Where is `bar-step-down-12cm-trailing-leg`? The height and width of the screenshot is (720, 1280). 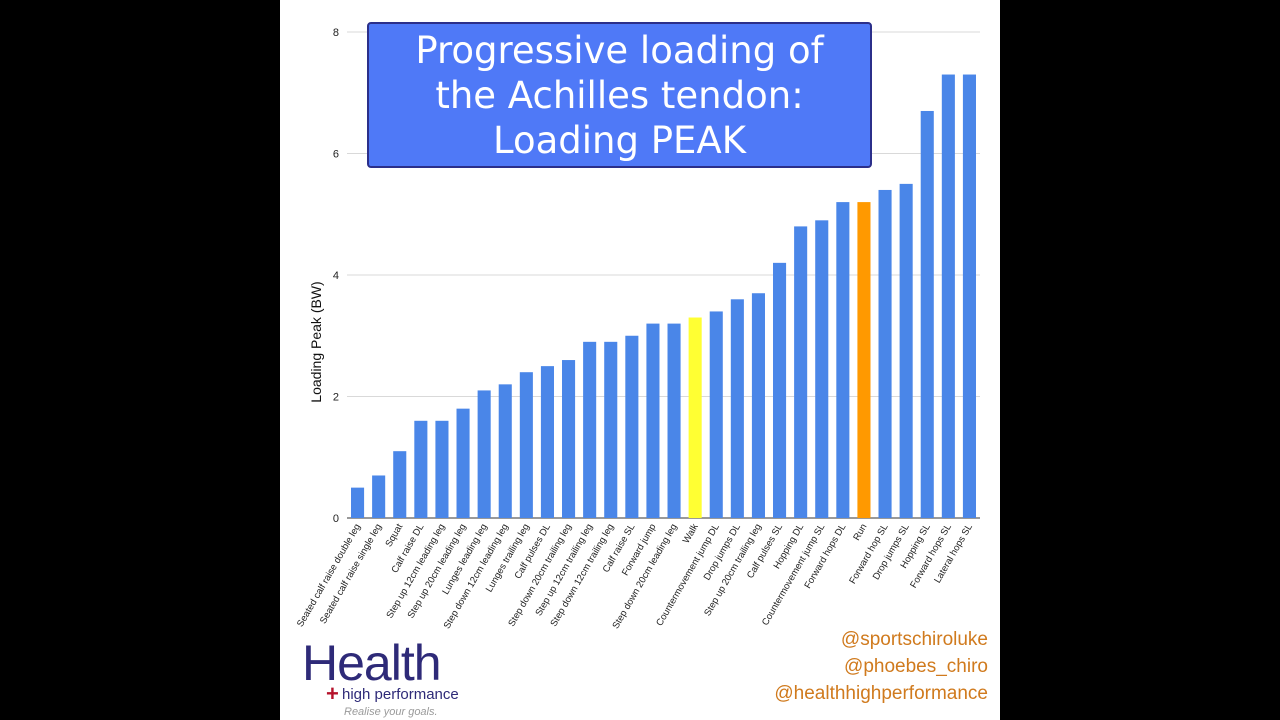 bar-step-down-12cm-trailing-leg is located at coordinates (611, 429).